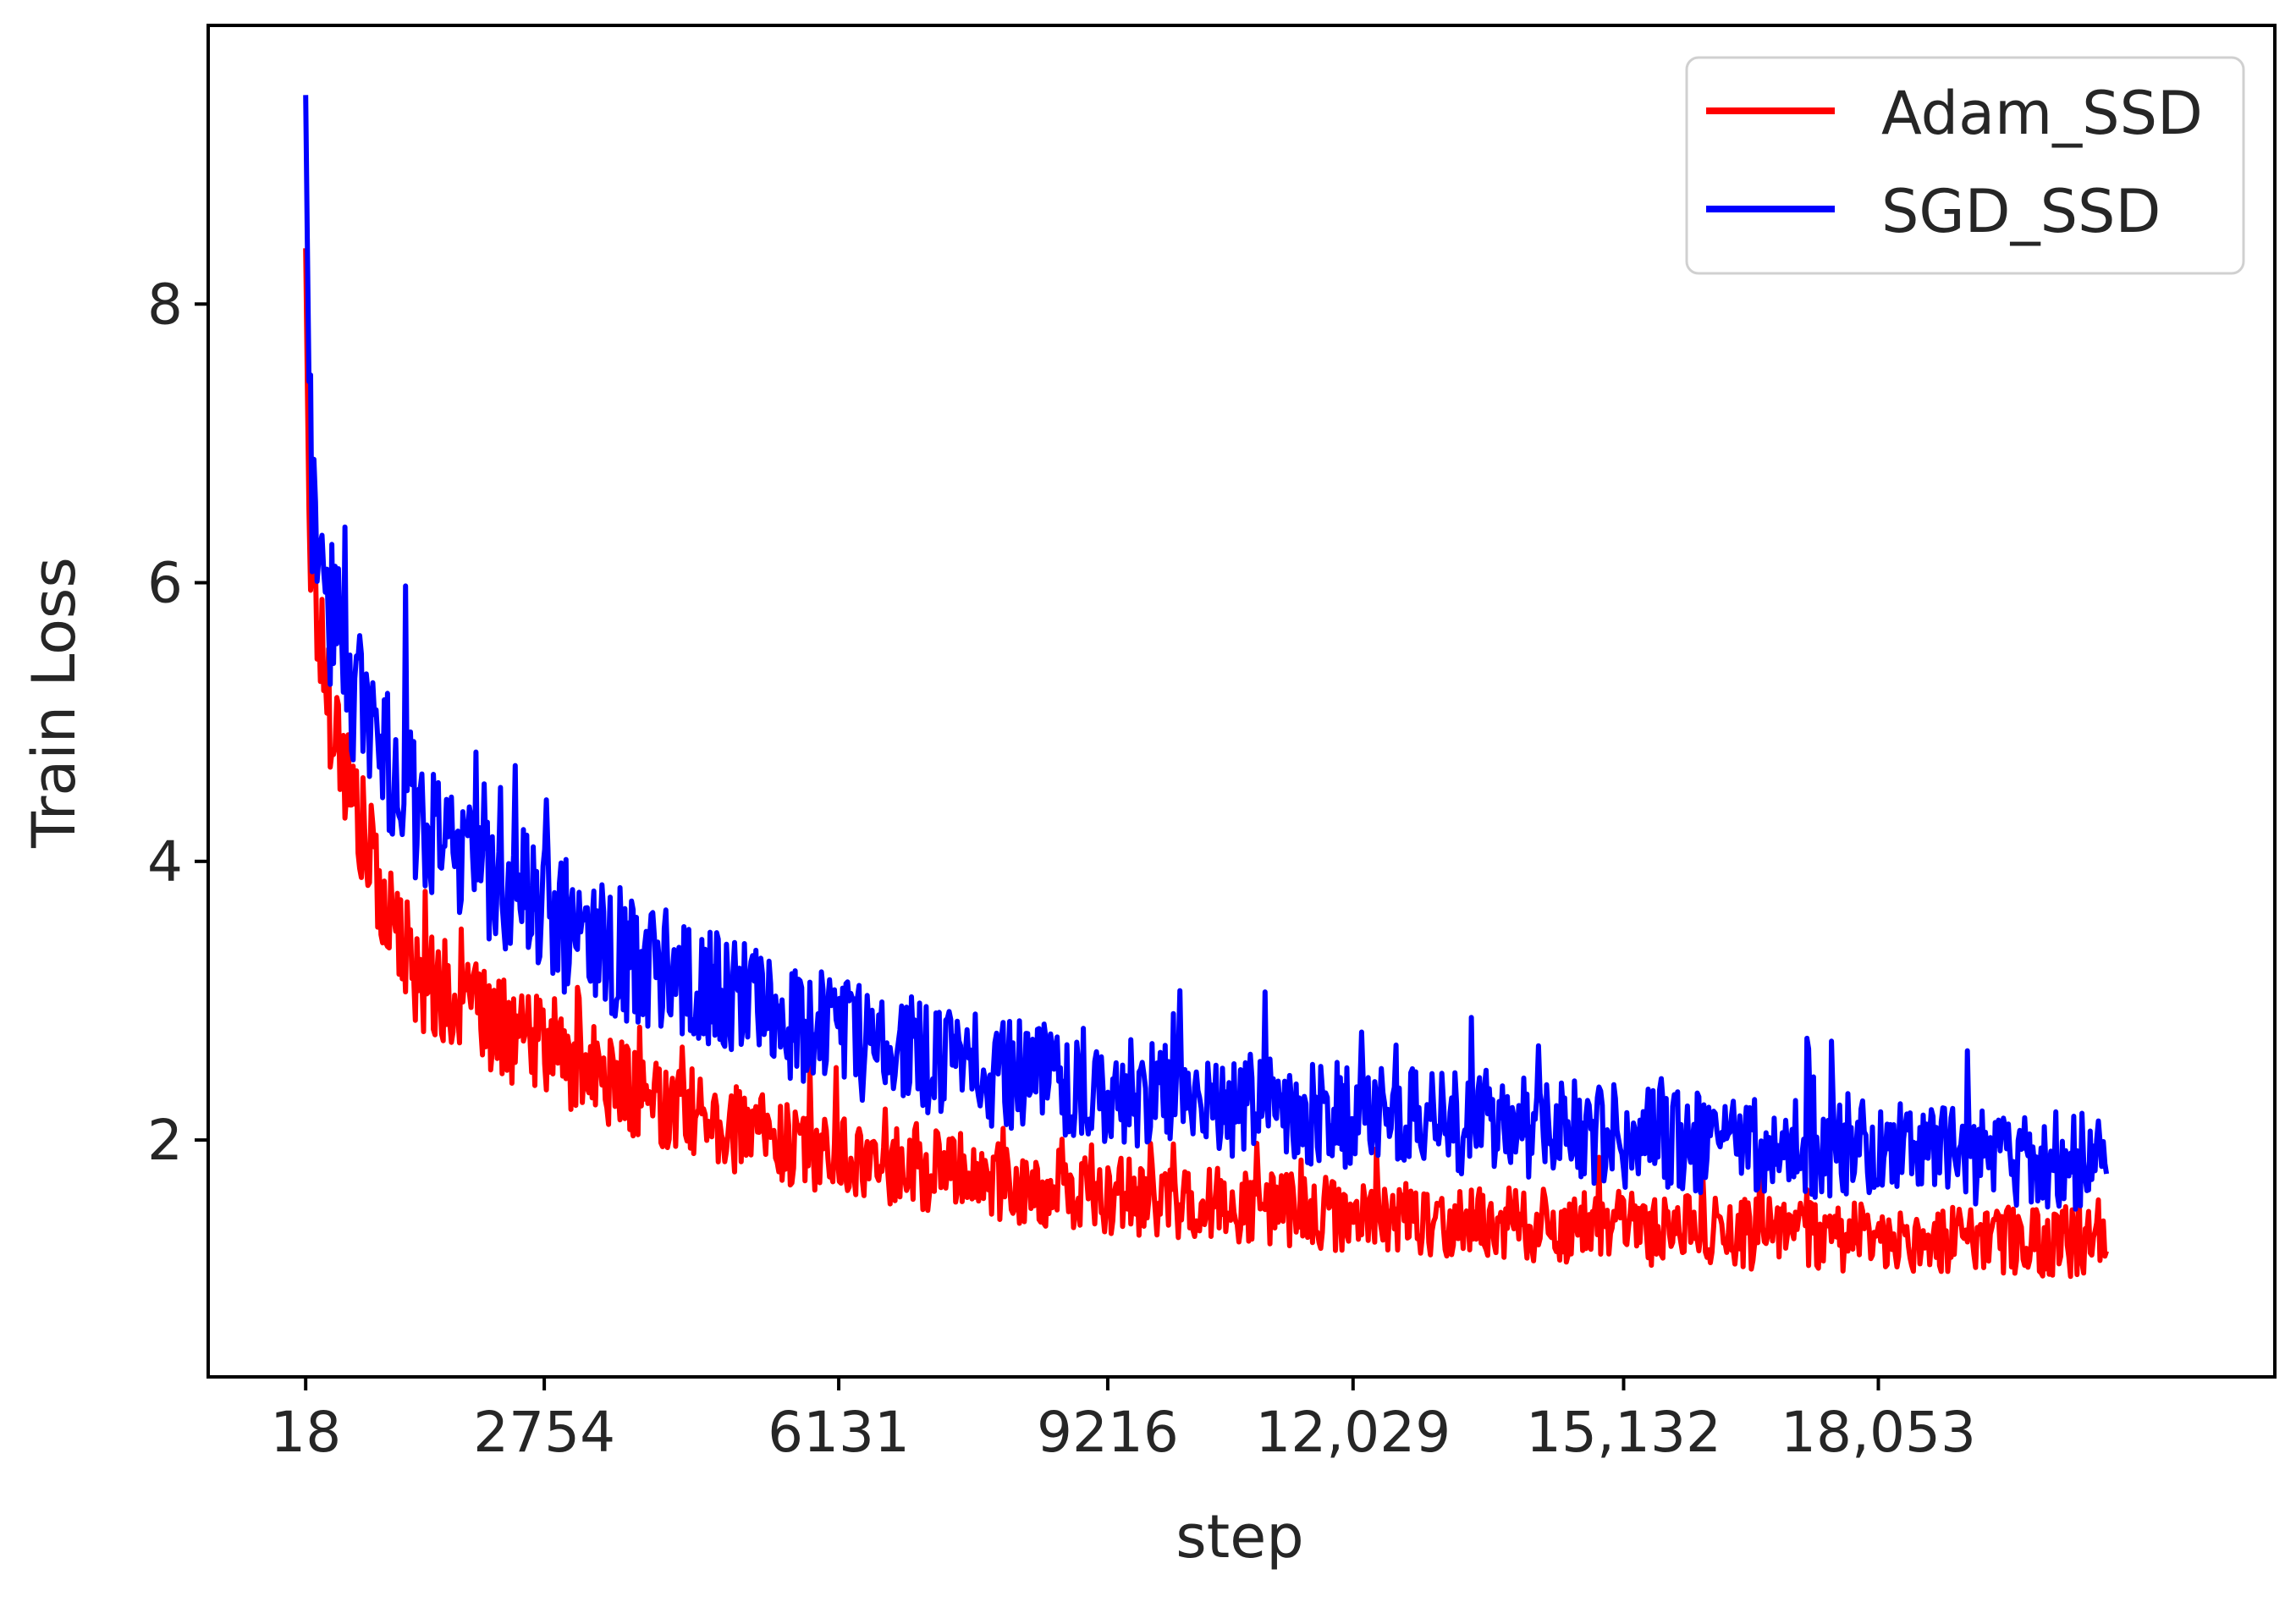 The image size is (2296, 1602). I want to click on y-axis-label: Train Loss, so click(54, 703).